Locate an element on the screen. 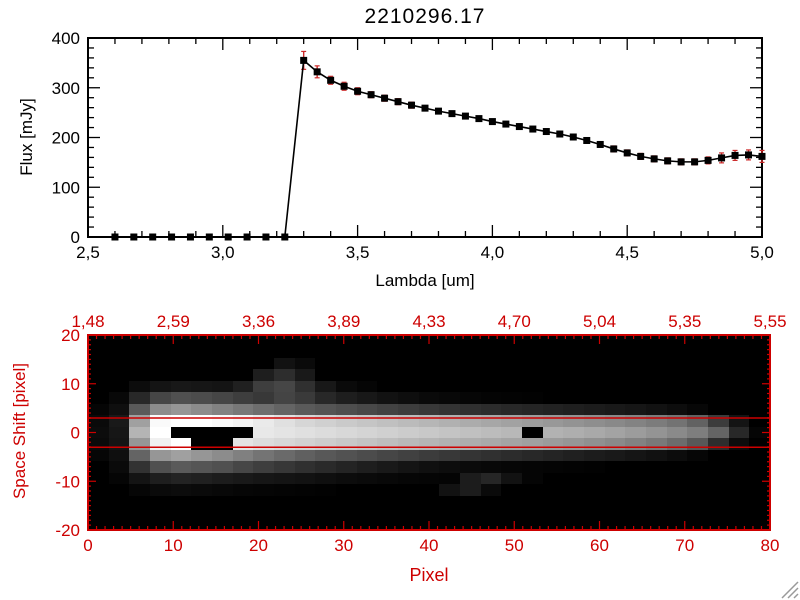 This screenshot has height=600, width=800. plot-title: 2210296.17 is located at coordinates (425, 16).